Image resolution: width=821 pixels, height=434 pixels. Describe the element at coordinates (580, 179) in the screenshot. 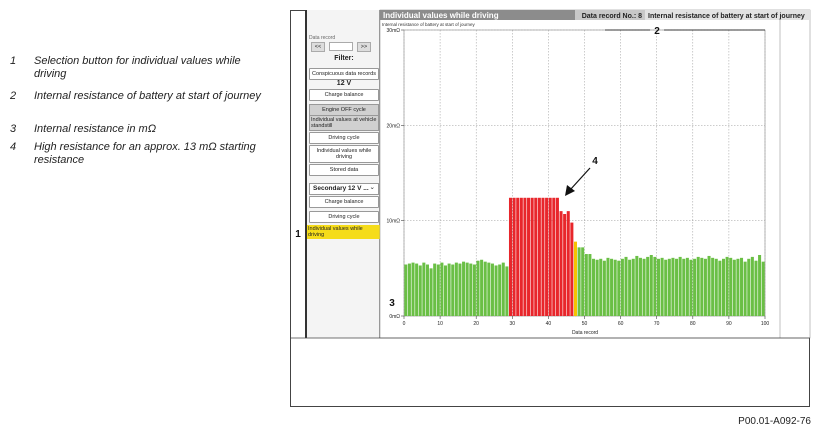

I see `callout-arrow` at that location.